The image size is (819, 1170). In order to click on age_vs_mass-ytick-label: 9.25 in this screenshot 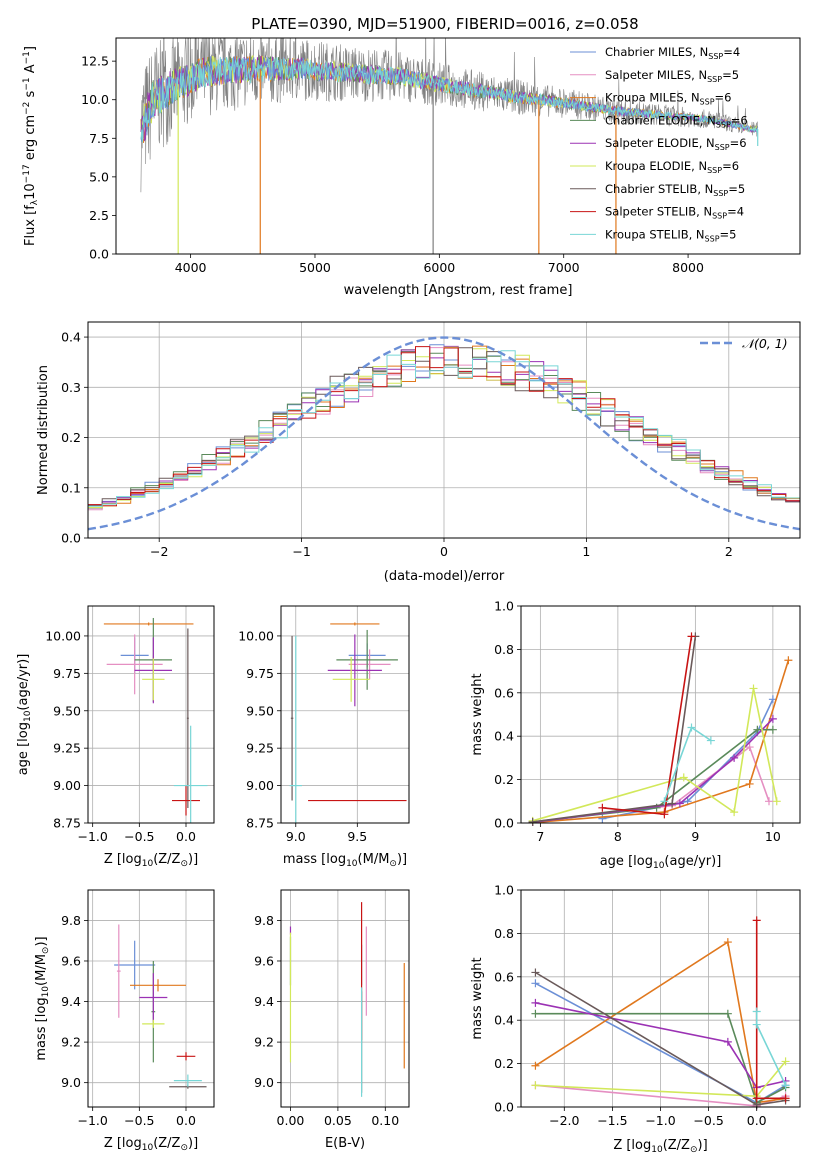, I will do `click(260, 748)`.